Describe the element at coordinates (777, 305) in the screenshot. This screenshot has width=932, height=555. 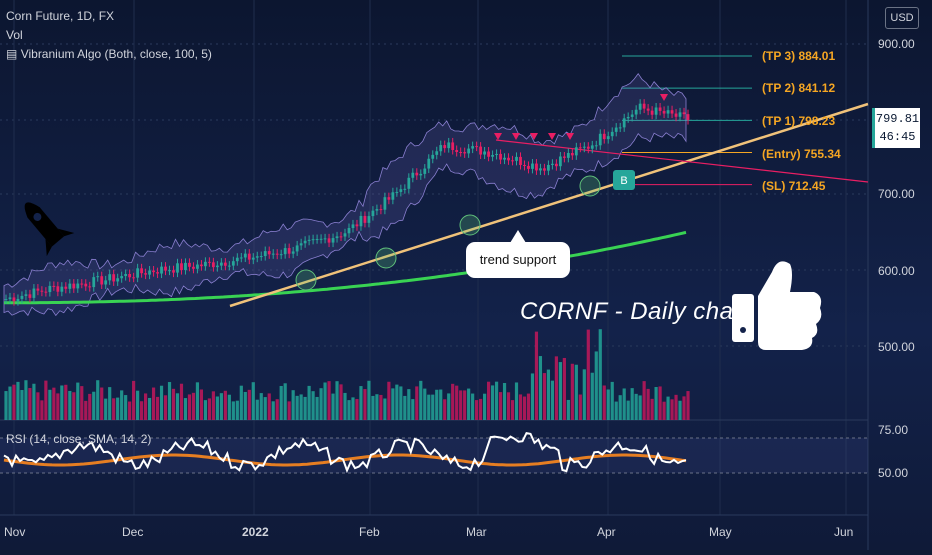
I see `thumbs-up-icon` at that location.